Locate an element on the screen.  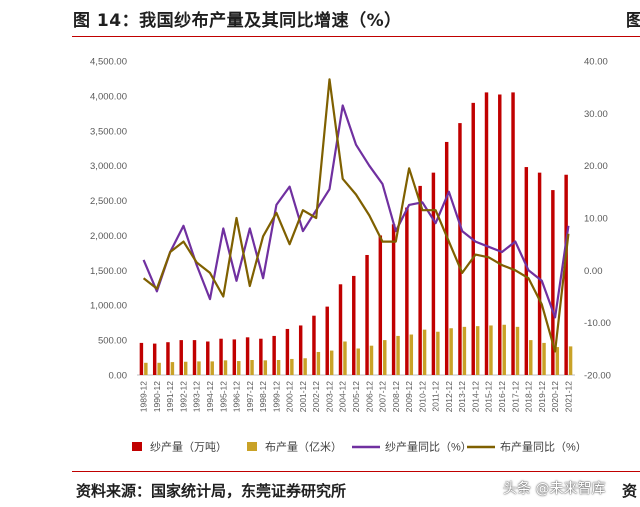
x-axis-tick-label: 2002-12 is located at coordinates (316, 396).